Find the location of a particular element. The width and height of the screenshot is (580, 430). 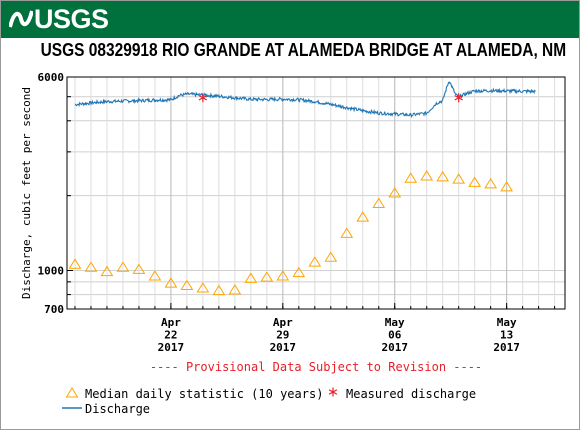

header-banner: USGS is located at coordinates (290, 19).